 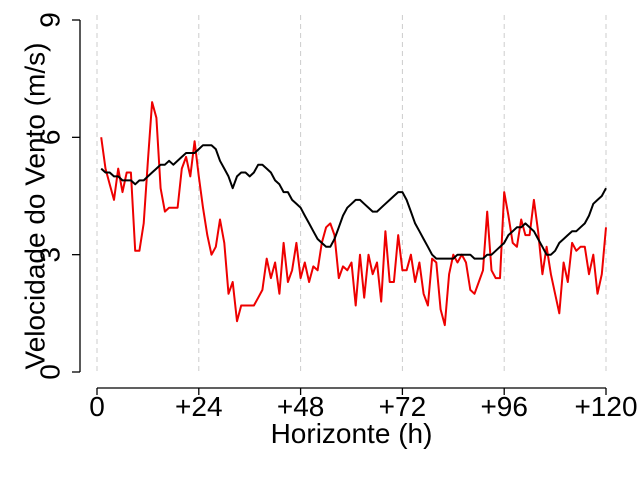 I want to click on y-axis-ticks: 0 3 6 9, so click(x=57, y=196).